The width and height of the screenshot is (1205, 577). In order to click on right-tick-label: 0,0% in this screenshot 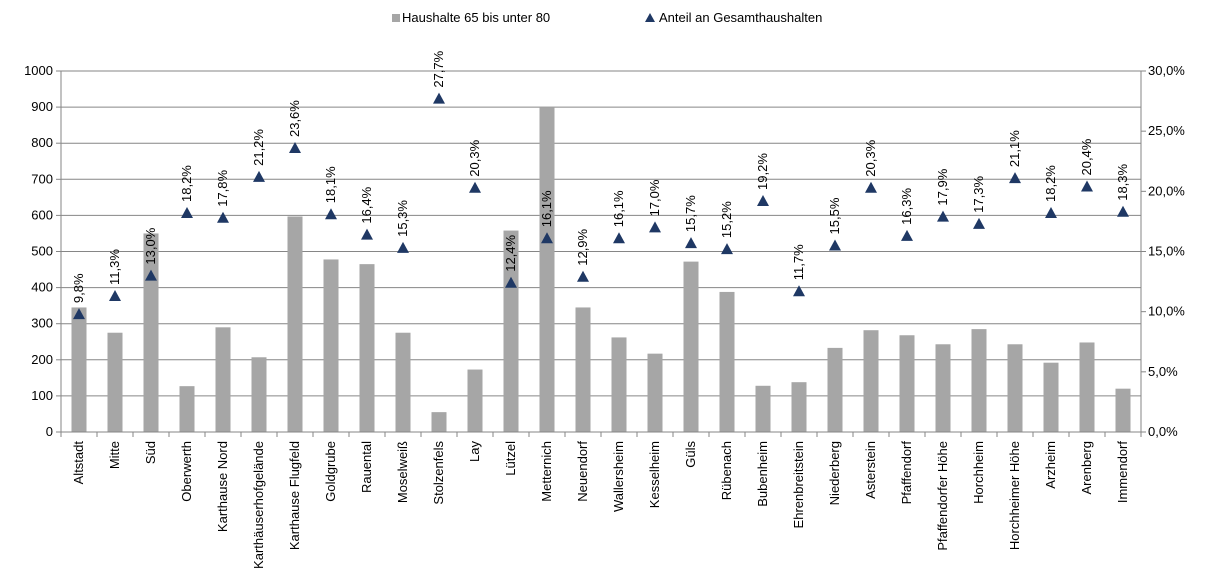, I will do `click(1163, 431)`.